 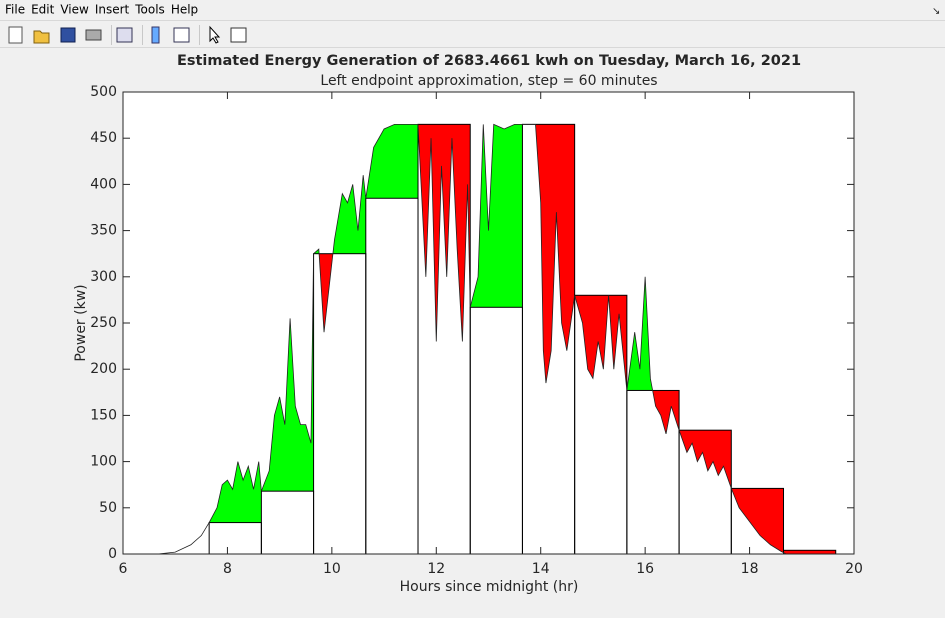 What do you see at coordinates (15, 10) in the screenshot?
I see `menu-item: File` at bounding box center [15, 10].